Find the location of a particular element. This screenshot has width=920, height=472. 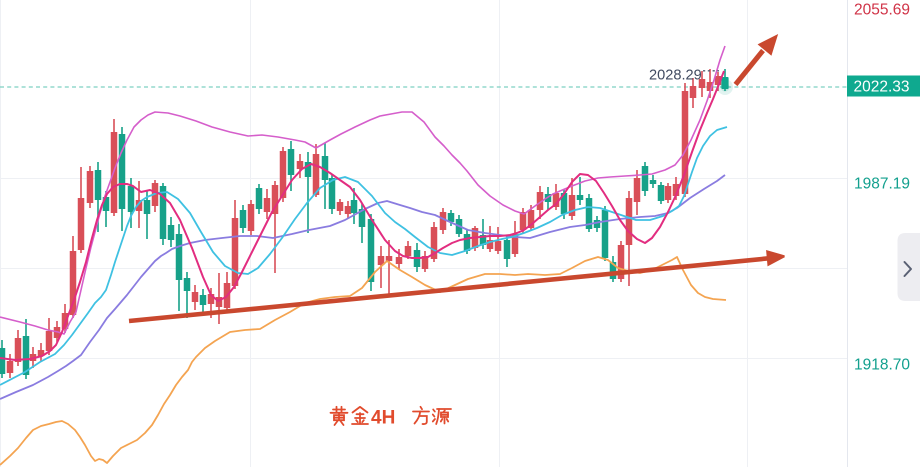

svg-text: 1918.70 is located at coordinates (882, 365).